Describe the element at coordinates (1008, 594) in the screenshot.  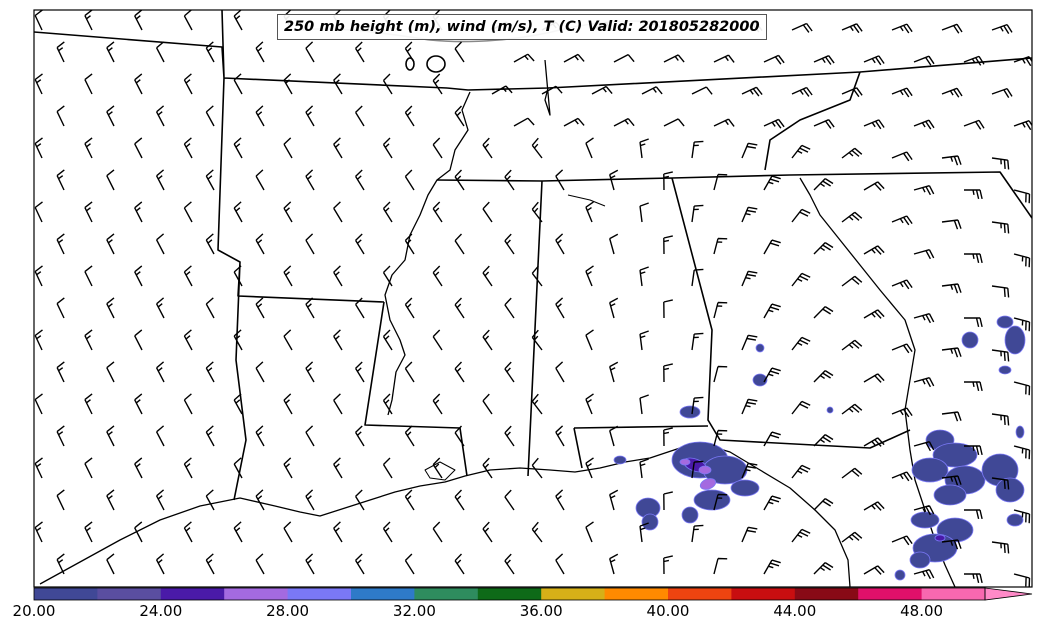
I see `colorbar-extend-arrow` at that location.